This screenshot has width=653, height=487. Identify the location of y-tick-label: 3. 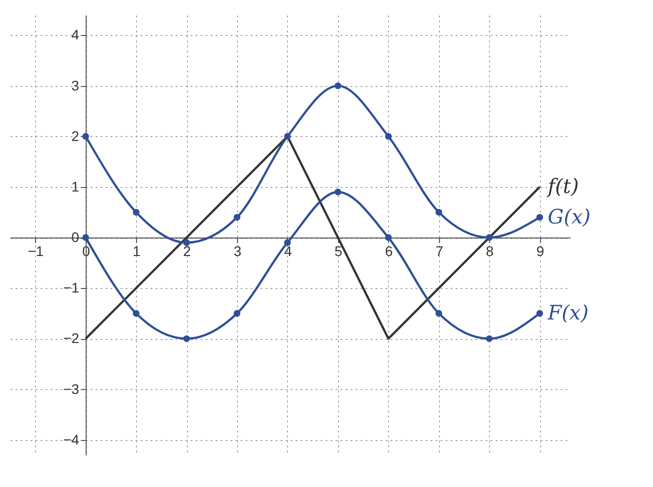
(75, 85).